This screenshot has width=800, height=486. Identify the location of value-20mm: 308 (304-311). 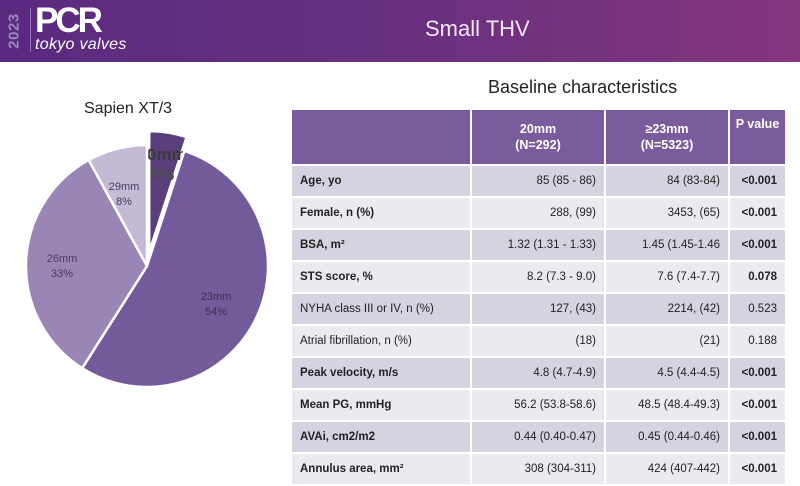
(538, 469).